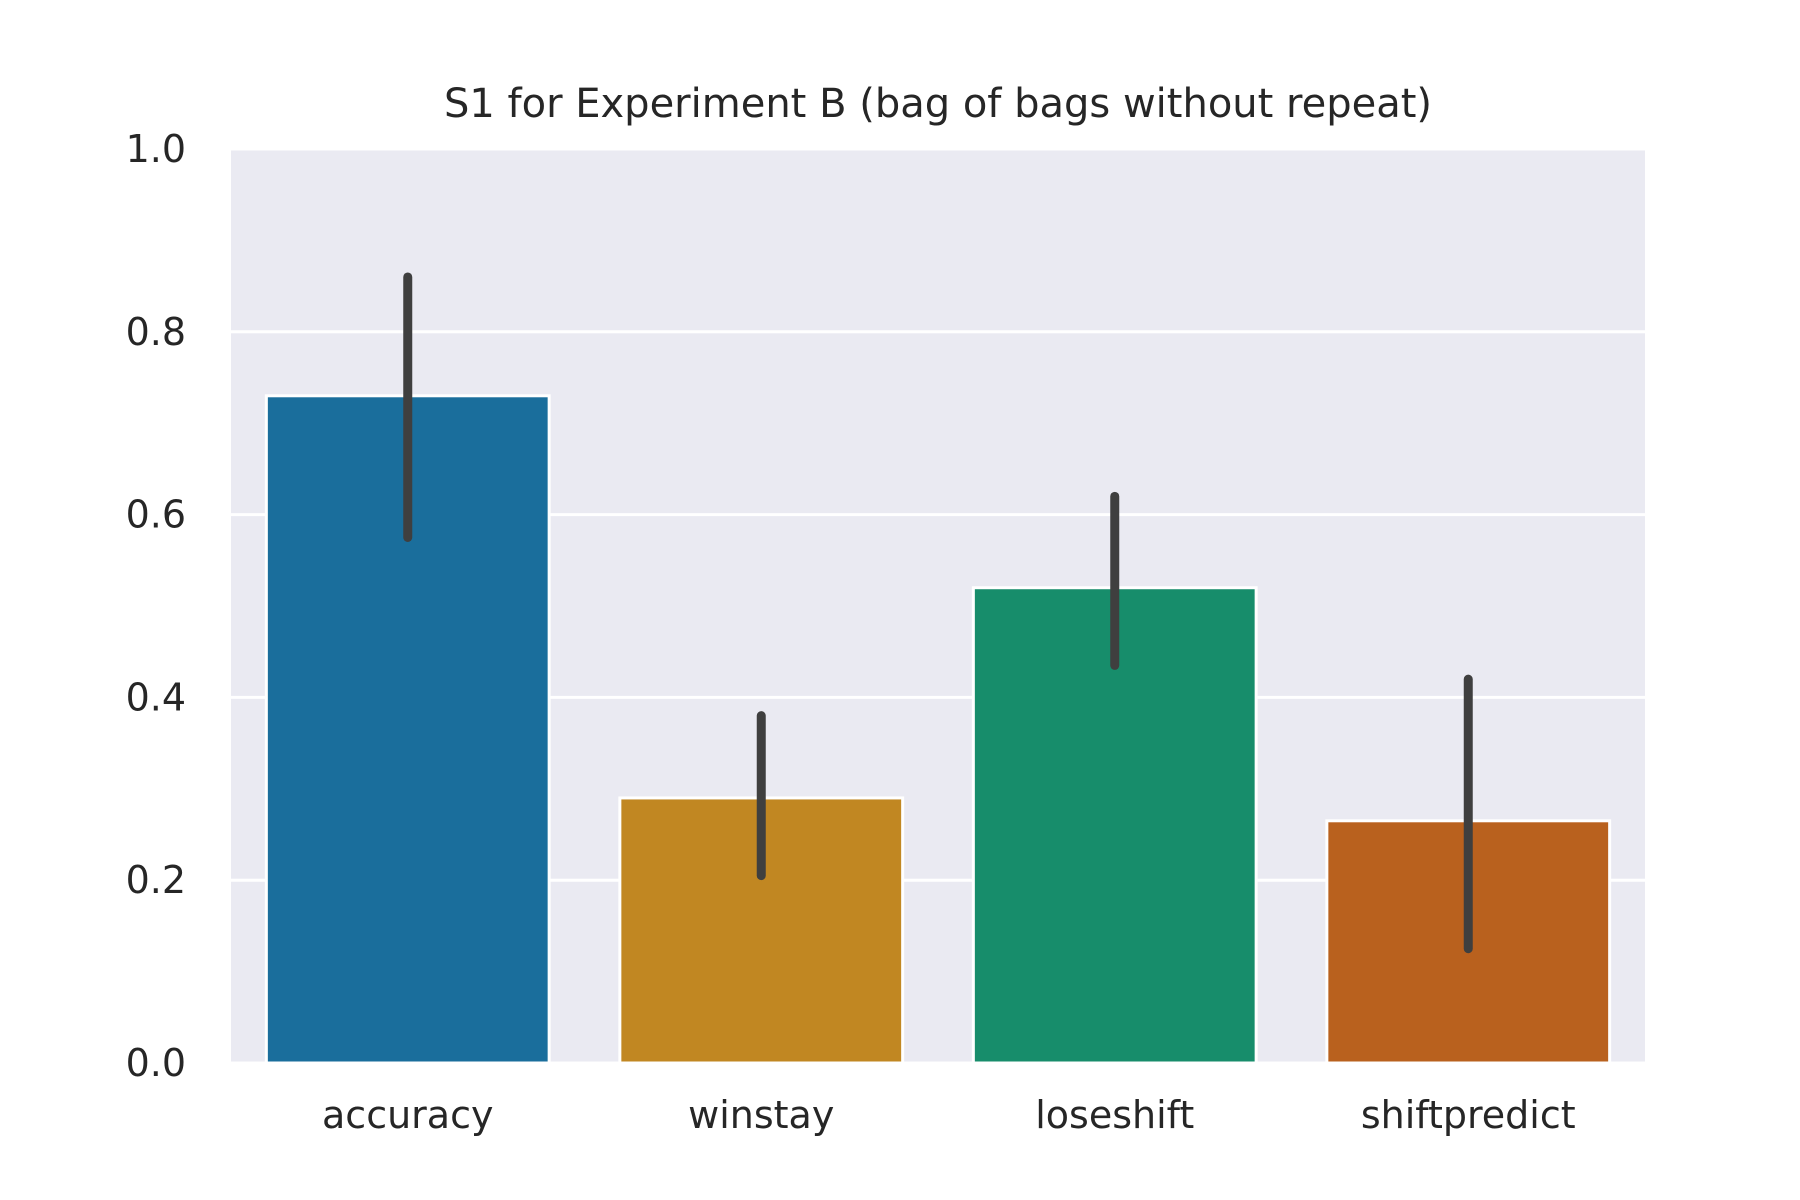 The image size is (1800, 1200). What do you see at coordinates (949, 1115) in the screenshot?
I see `x-axis-ticks: accuracy winstay loseshift shiftpredict` at bounding box center [949, 1115].